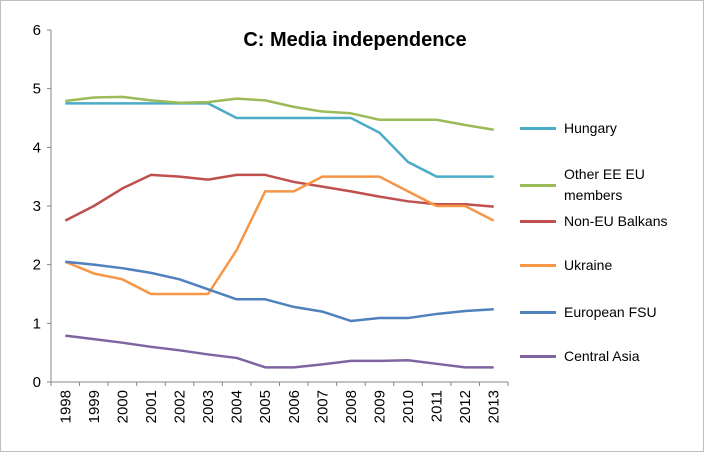 The width and height of the screenshot is (704, 452). What do you see at coordinates (602, 355) in the screenshot?
I see `legend-label: Central Asia` at bounding box center [602, 355].